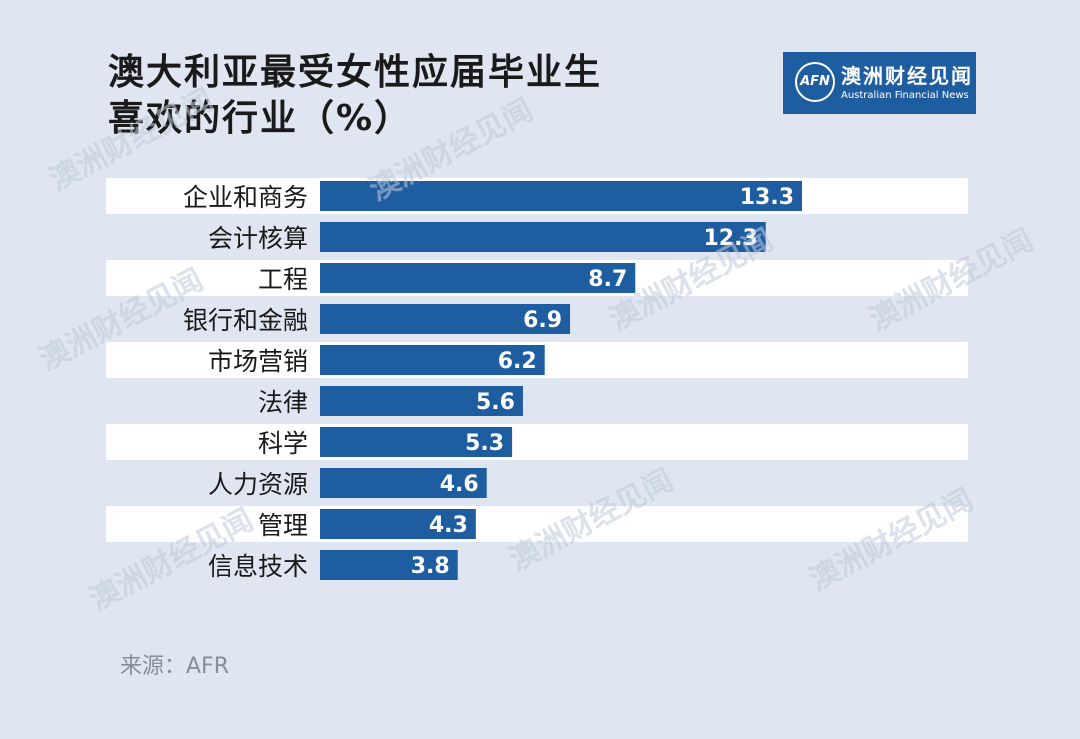  I want to click on category-label: 银行和金融, so click(245, 320).